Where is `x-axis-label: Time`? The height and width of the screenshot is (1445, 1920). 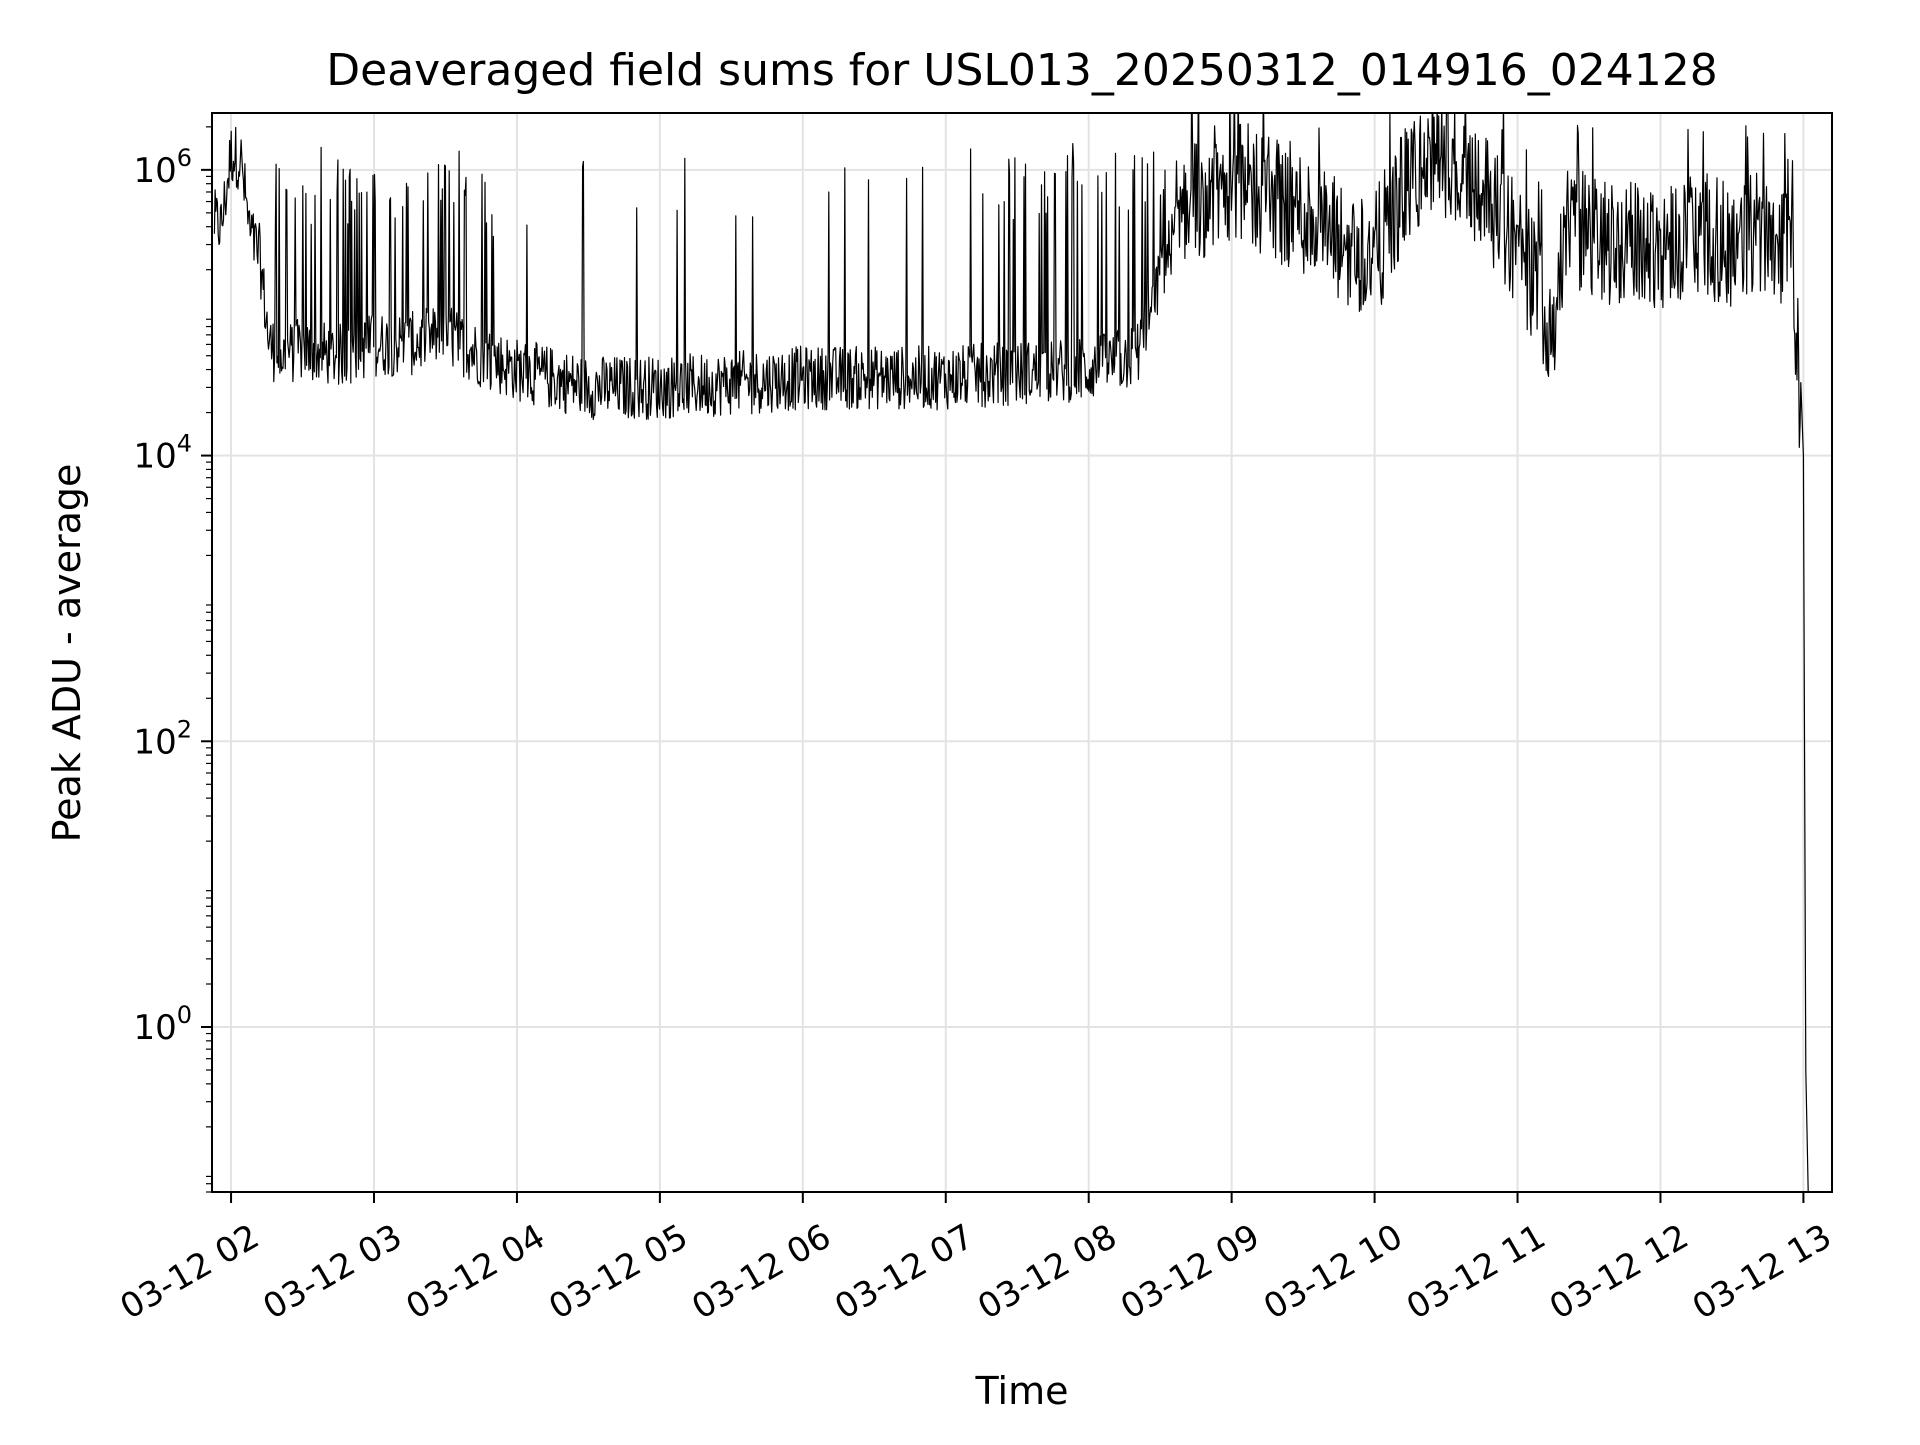
x-axis-label: Time is located at coordinates (1022, 1391).